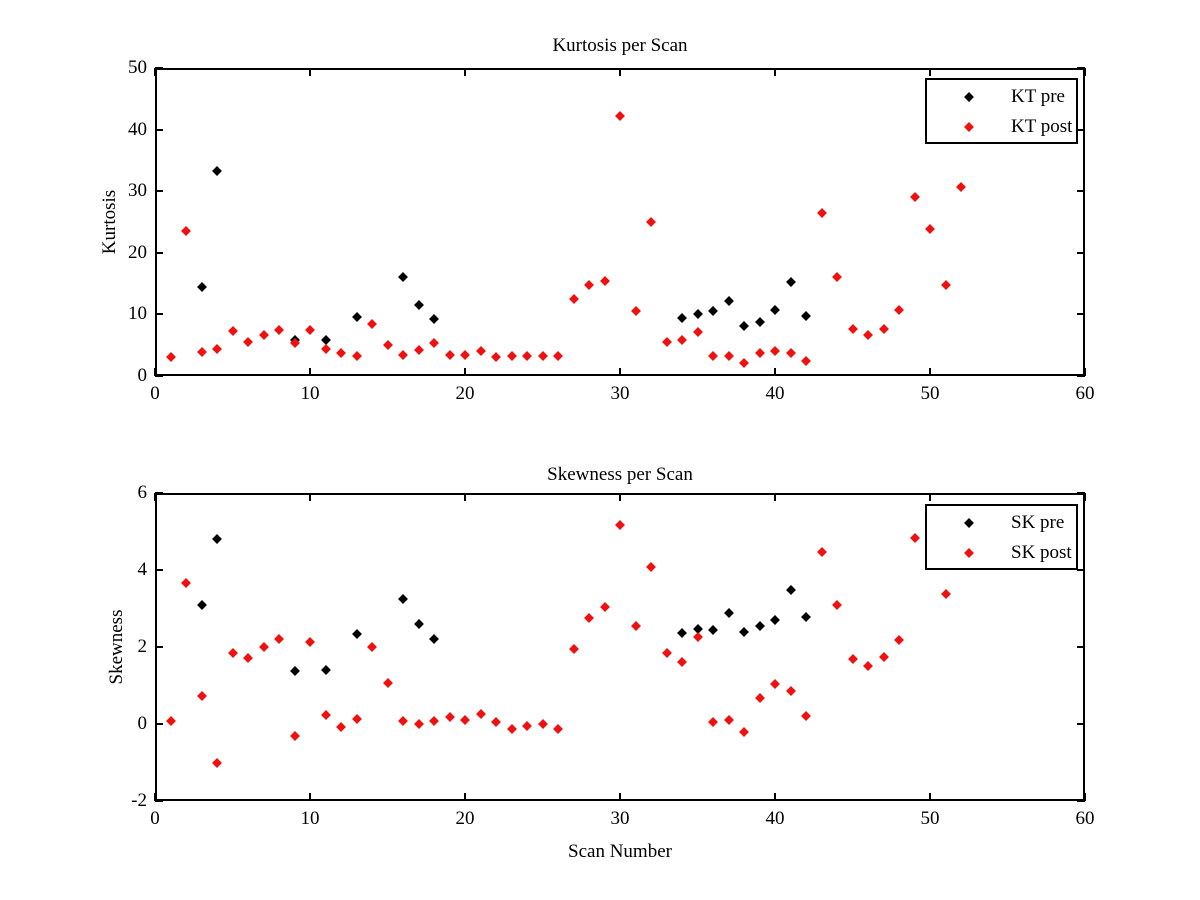 The image size is (1200, 900). Describe the element at coordinates (620, 851) in the screenshot. I see `x-axis-label: Scan Number` at that location.